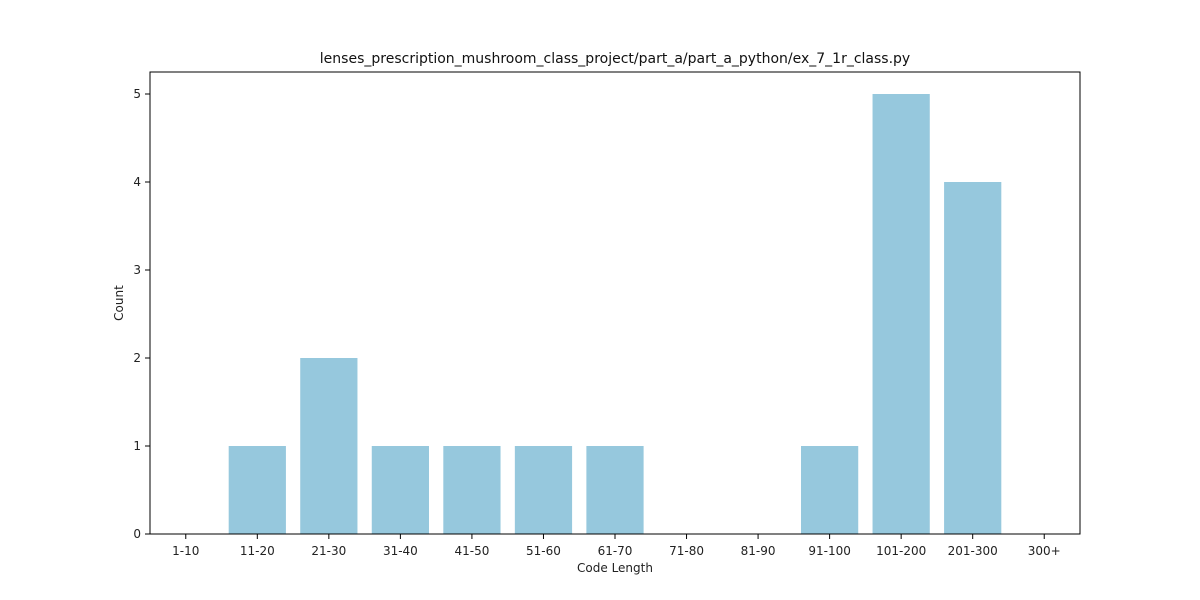 This screenshot has height=600, width=1200. Describe the element at coordinates (615, 551) in the screenshot. I see `x-tick-label: 61-70` at that location.